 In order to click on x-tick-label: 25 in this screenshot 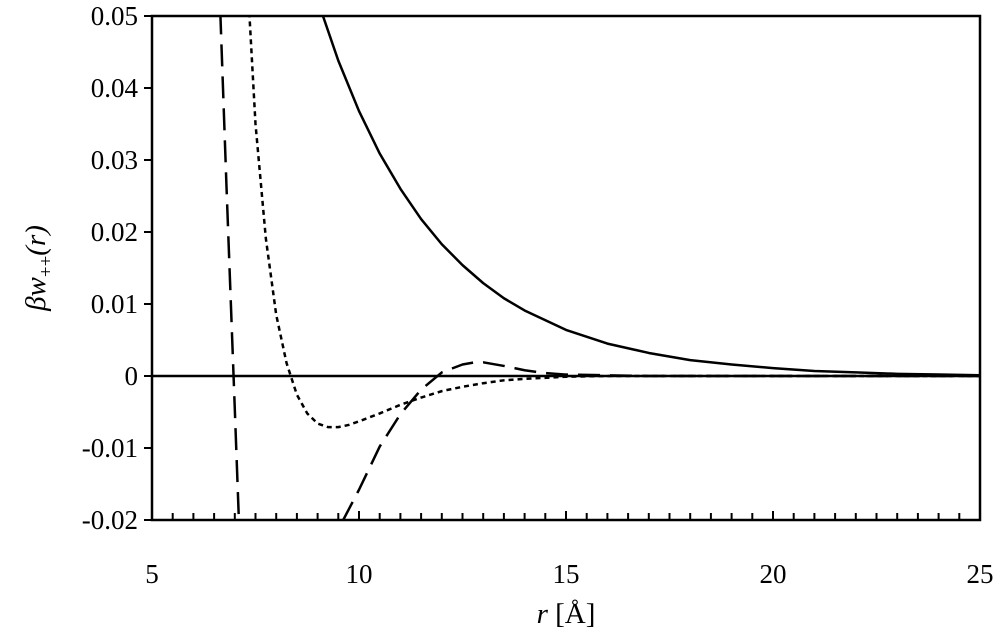, I will do `click(980, 574)`.